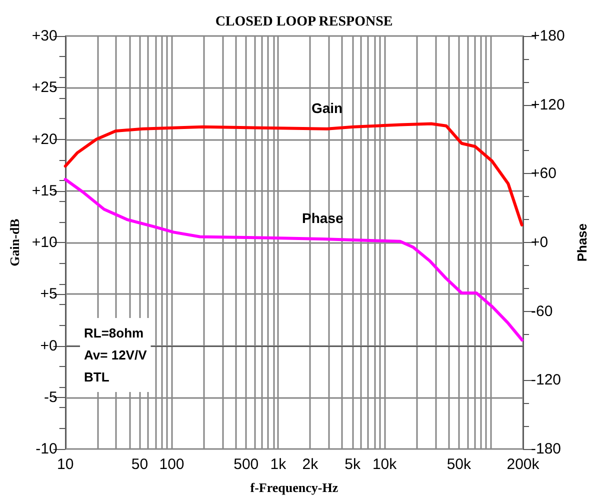 Image resolution: width=608 pixels, height=500 pixels. I want to click on y2-tick-label: +0, so click(539, 242).